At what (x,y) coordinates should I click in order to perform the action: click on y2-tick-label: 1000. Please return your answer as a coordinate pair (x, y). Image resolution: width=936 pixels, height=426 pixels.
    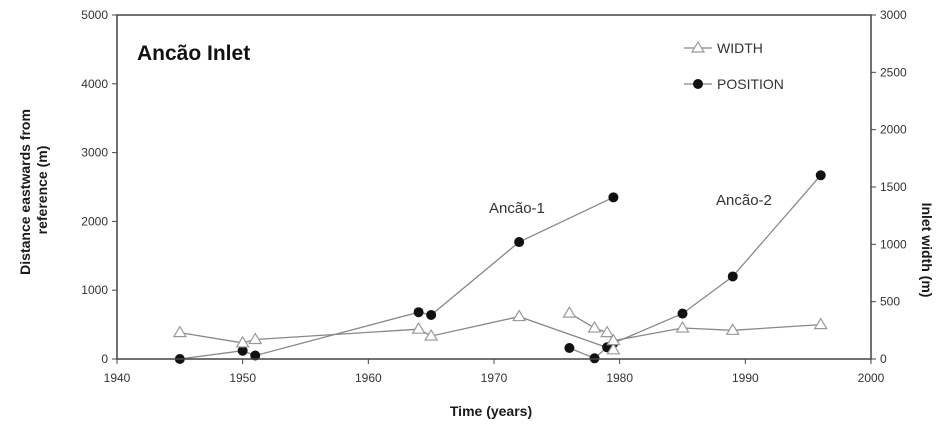
    Looking at the image, I should click on (893, 244).